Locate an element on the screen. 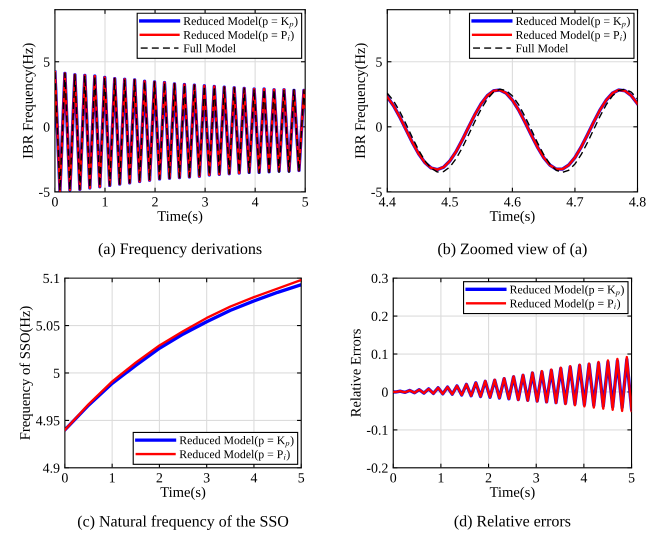 This screenshot has height=539, width=662. text: (a) Frequency derivations is located at coordinates (180, 250).